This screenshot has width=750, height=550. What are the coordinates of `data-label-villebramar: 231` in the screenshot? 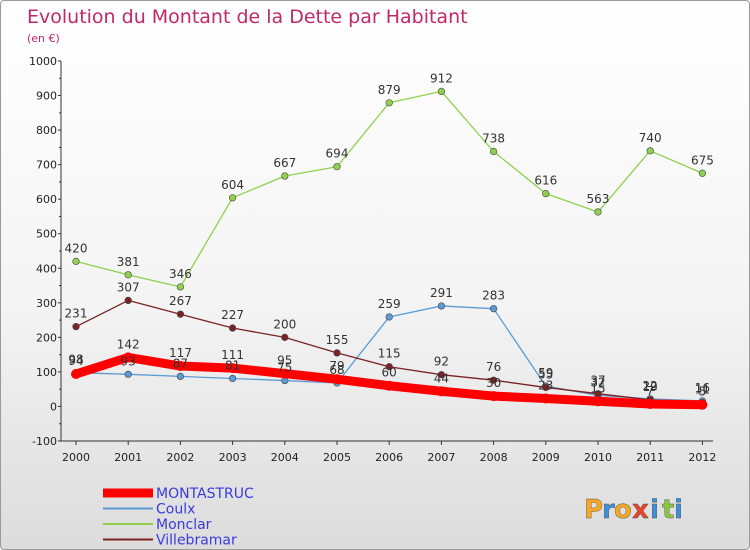 It's located at (76, 314).